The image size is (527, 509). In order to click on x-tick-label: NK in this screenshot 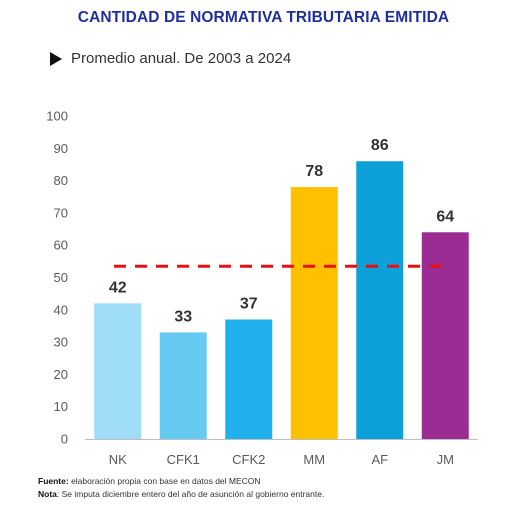, I will do `click(118, 459)`.